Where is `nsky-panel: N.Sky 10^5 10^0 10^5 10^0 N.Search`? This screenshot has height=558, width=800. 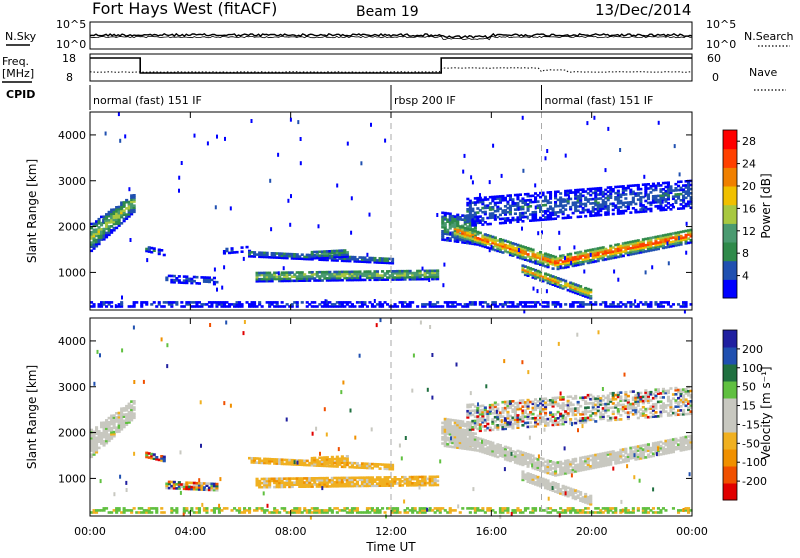
nsky-panel: N.Sky 10^5 10^0 10^5 10^0 N.Search is located at coordinates (399, 34).